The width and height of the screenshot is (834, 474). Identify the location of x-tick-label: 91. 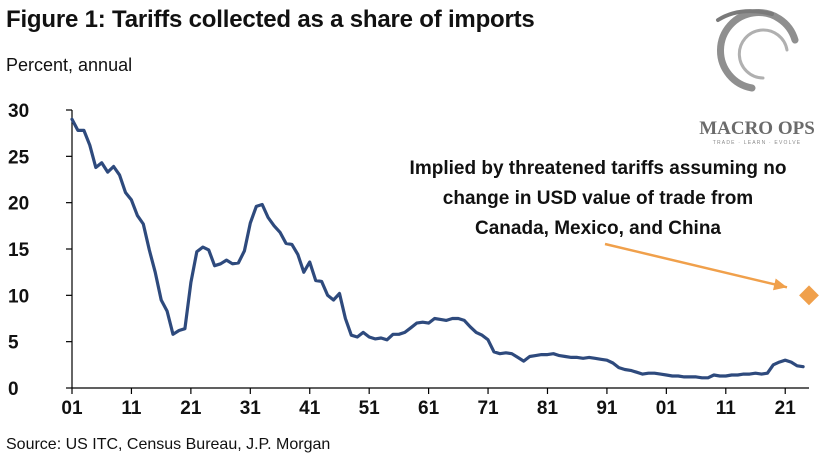
(607, 408).